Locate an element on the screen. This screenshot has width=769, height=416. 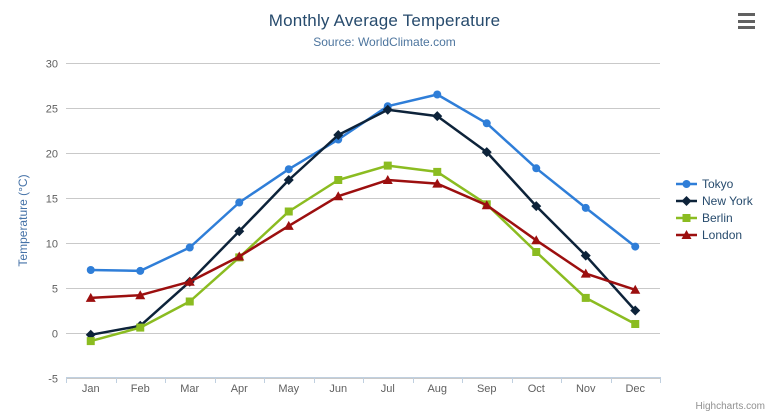
x-axis-label: Jun is located at coordinates (338, 389).